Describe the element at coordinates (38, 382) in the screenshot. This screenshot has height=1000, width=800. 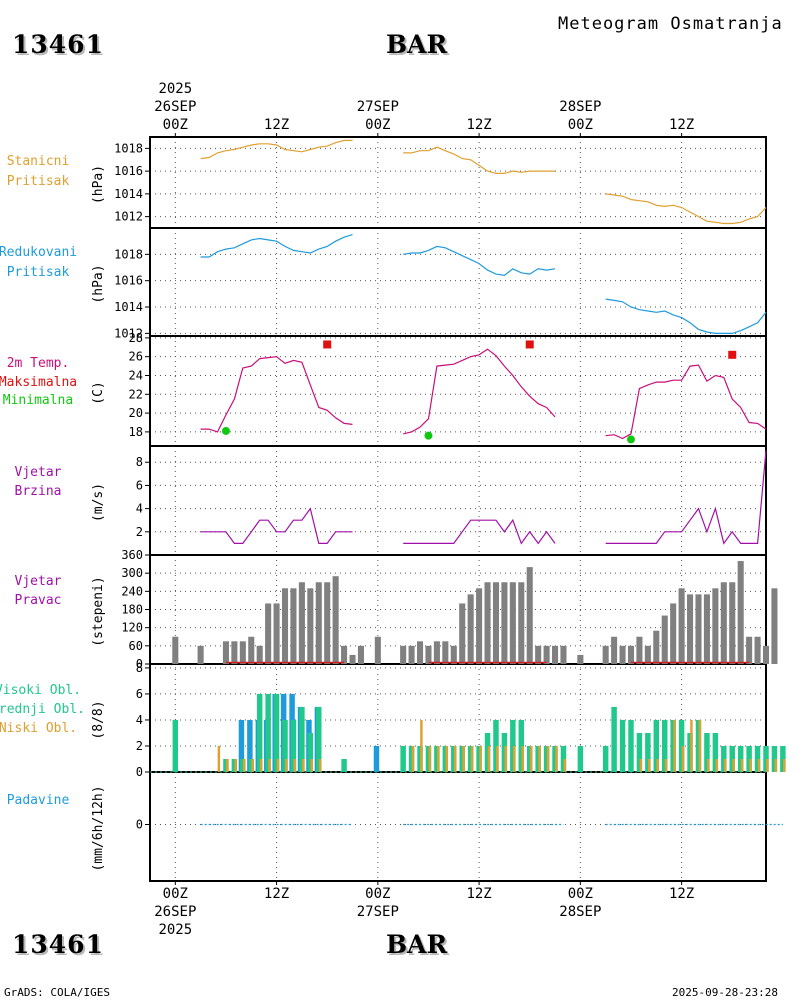
I see `panel-label: Maksimalna` at that location.